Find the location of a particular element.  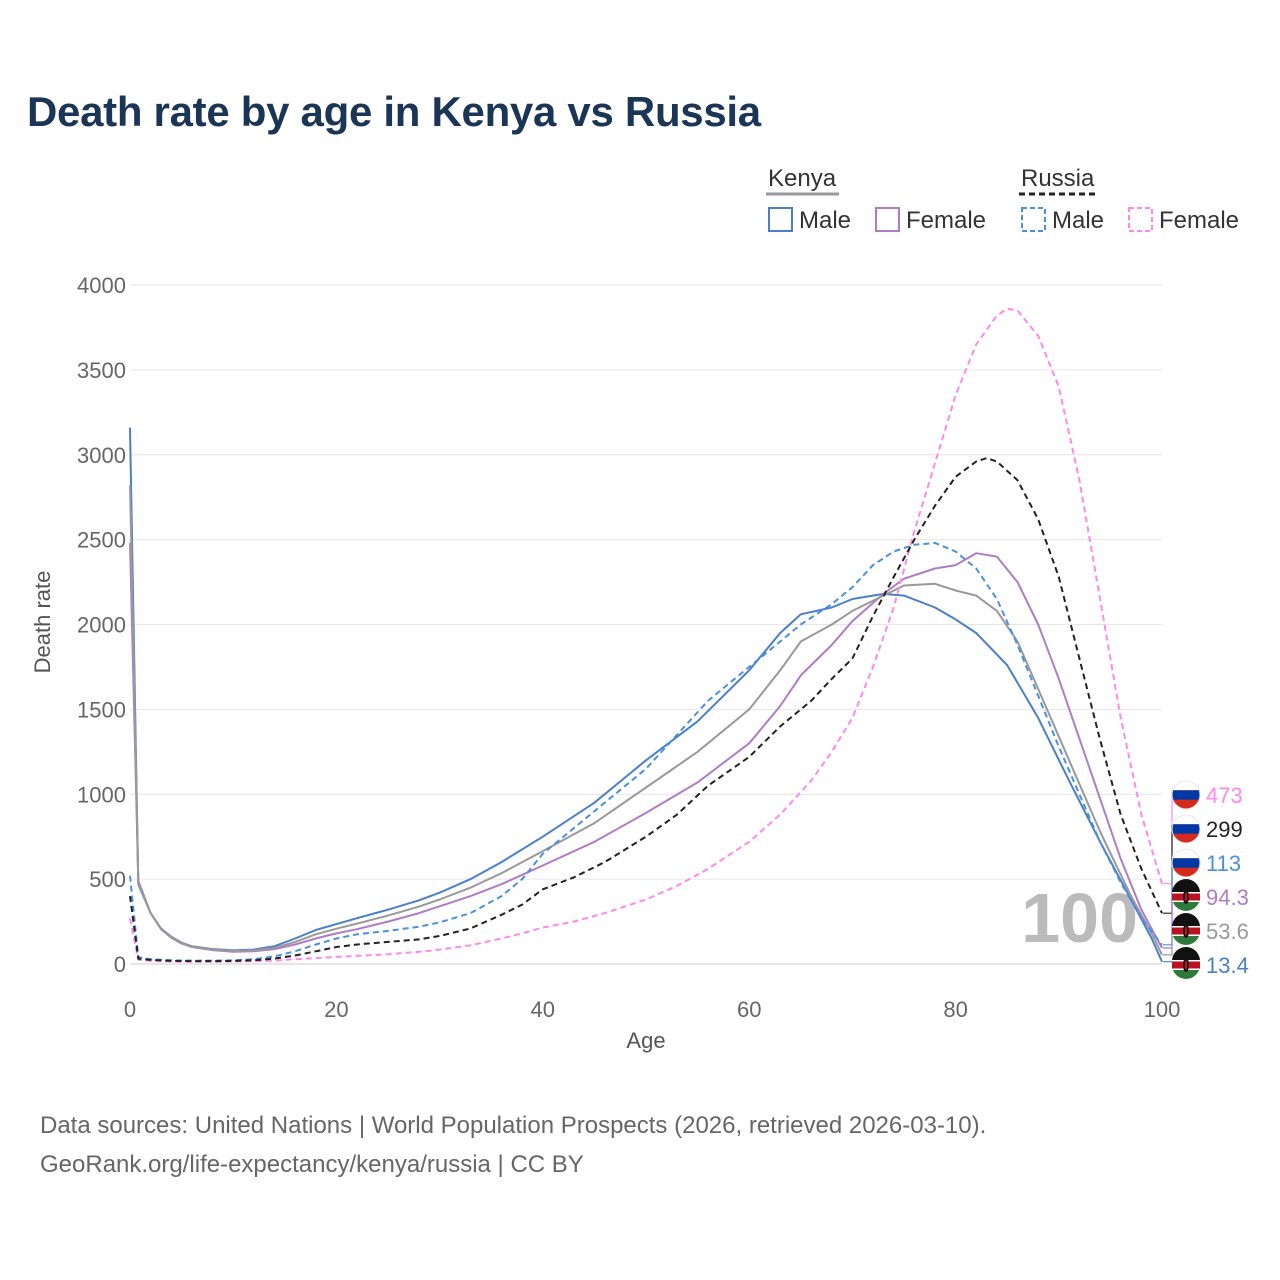

end-label-value-russia_male: 113 is located at coordinates (1223, 863).